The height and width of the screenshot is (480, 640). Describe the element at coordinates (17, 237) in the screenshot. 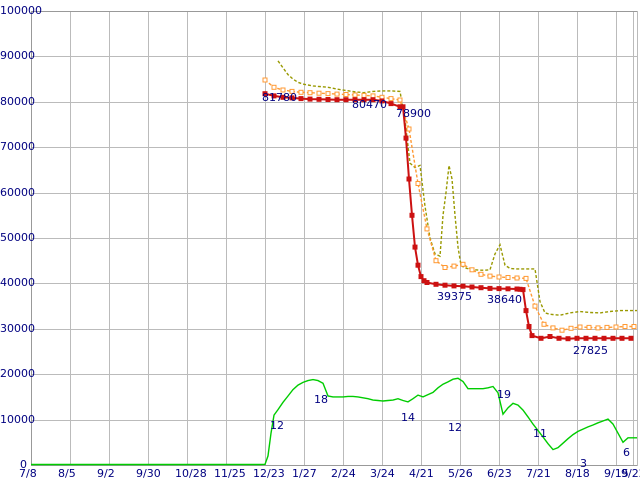

I see `y-tick-label: 50000` at that location.